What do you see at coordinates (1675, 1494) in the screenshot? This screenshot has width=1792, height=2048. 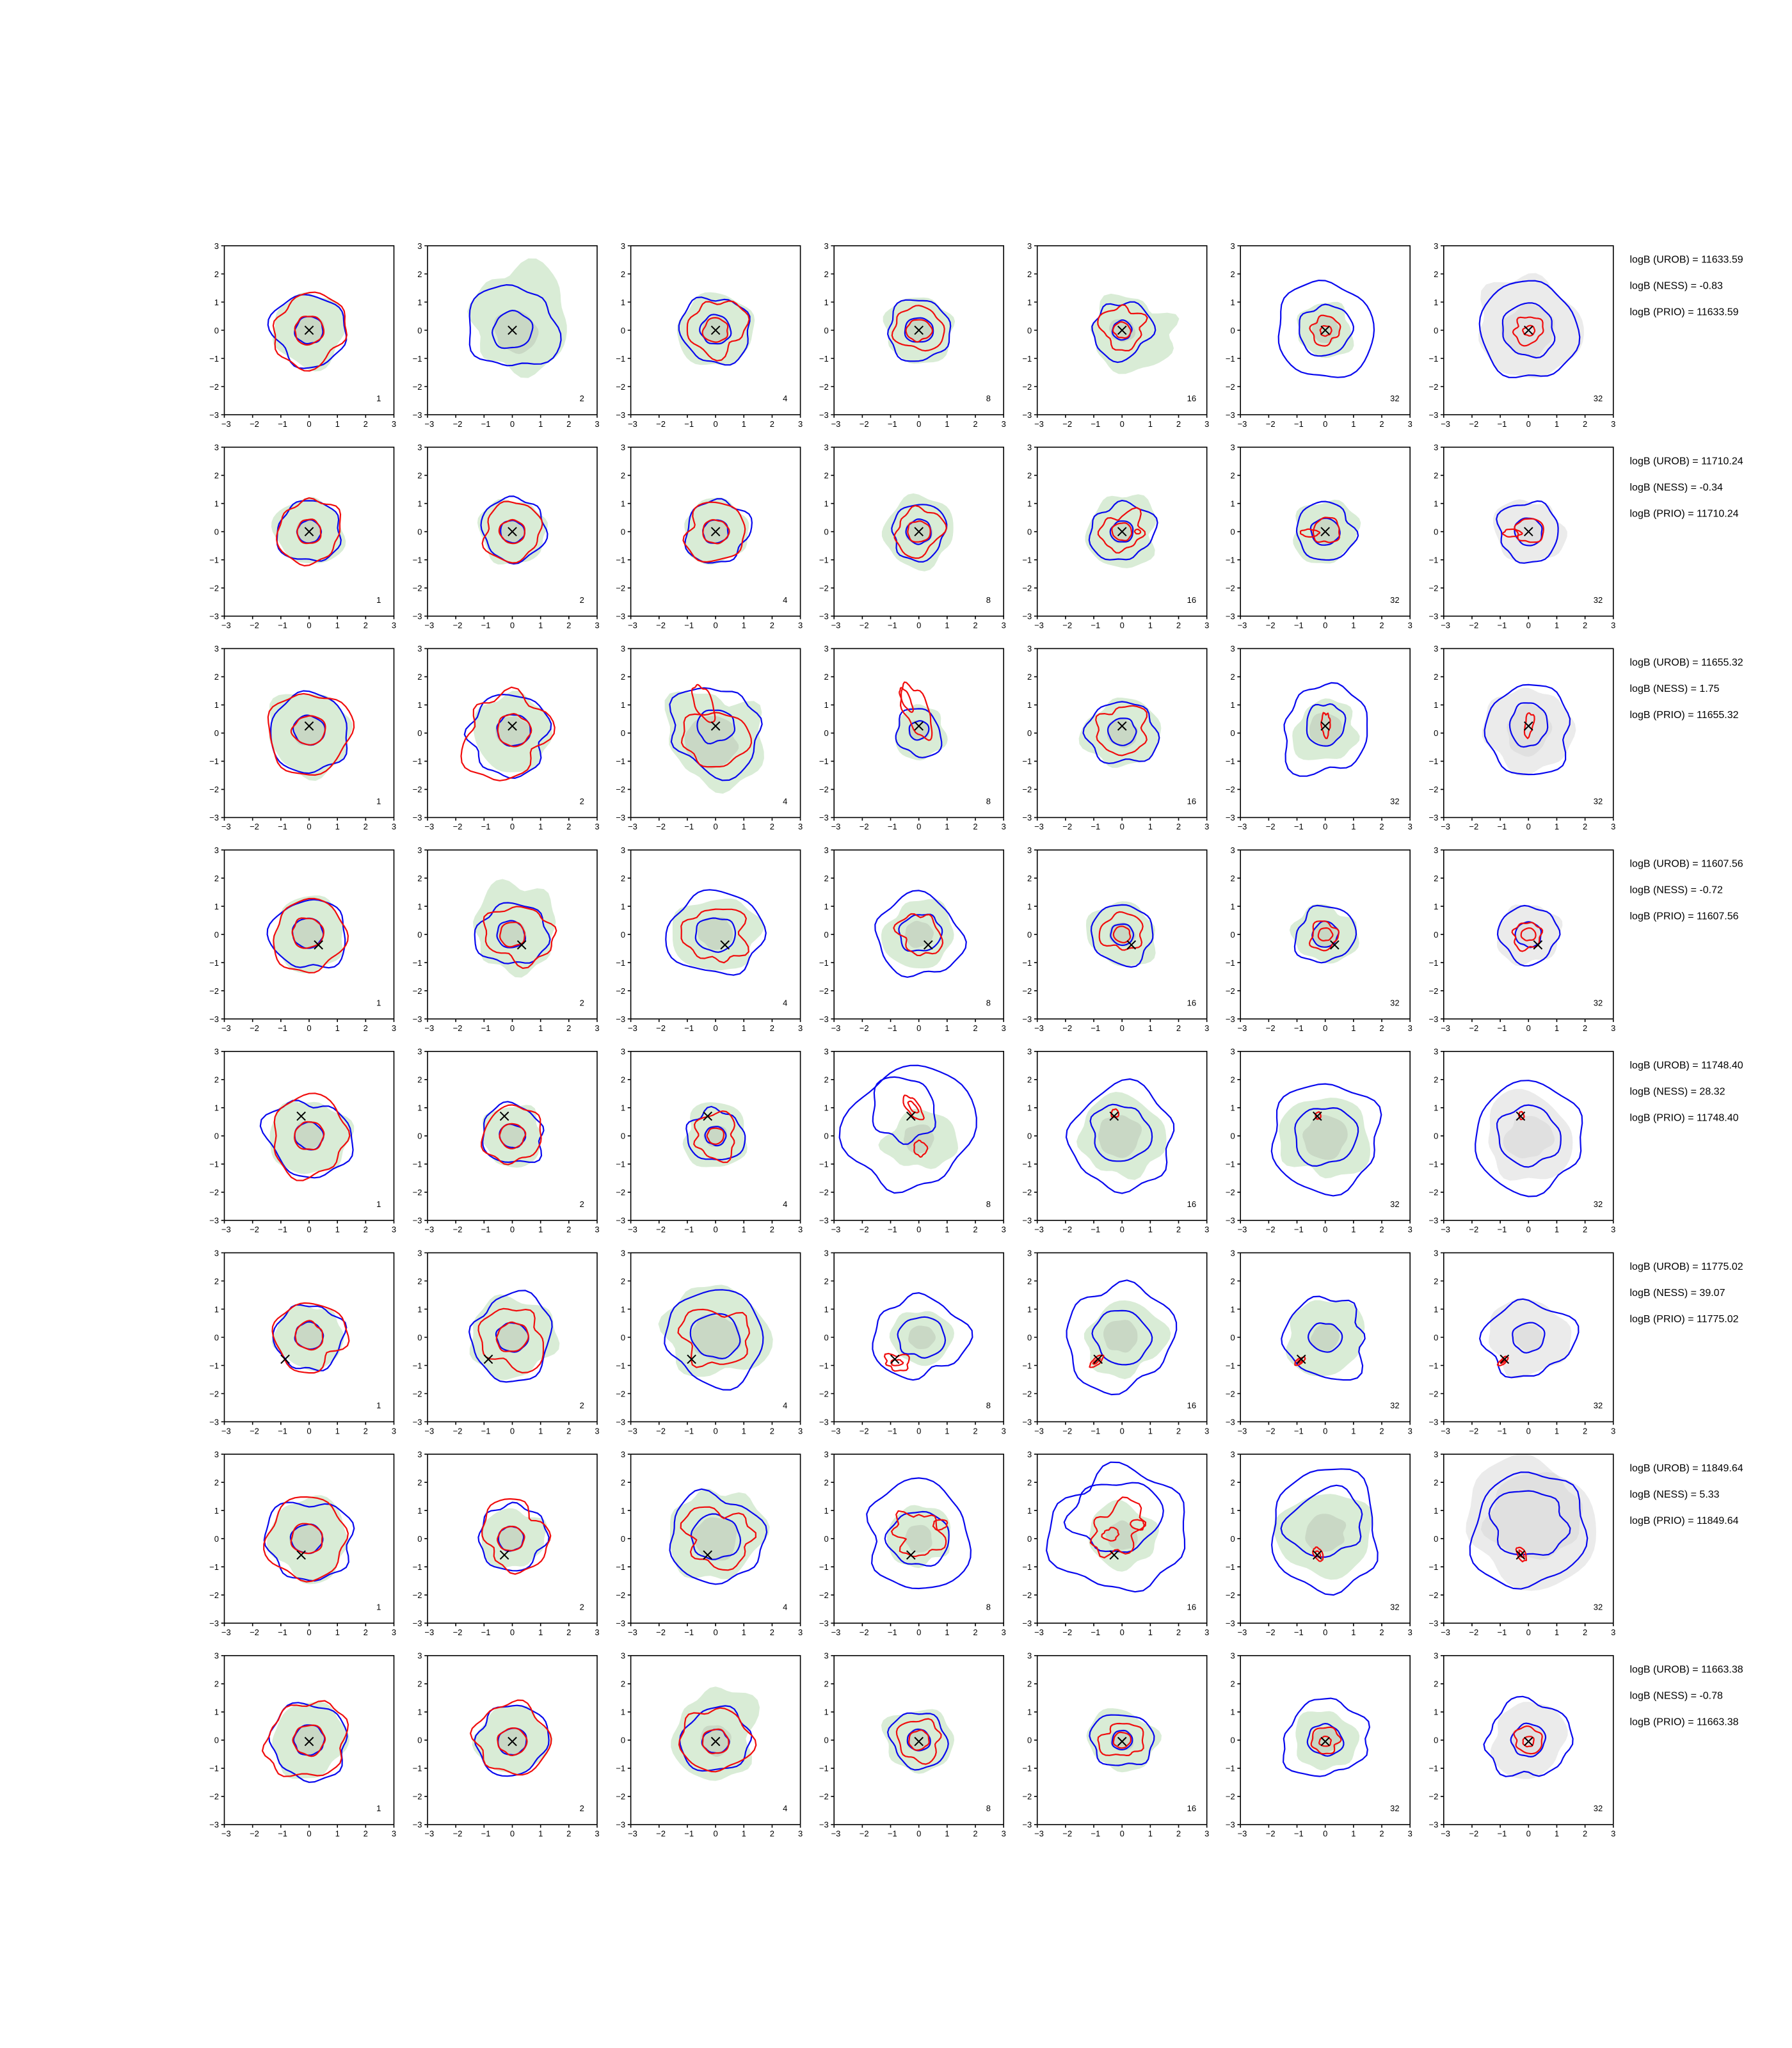 I see `svg-text: logB (NESS) = 5.33` at bounding box center [1675, 1494].